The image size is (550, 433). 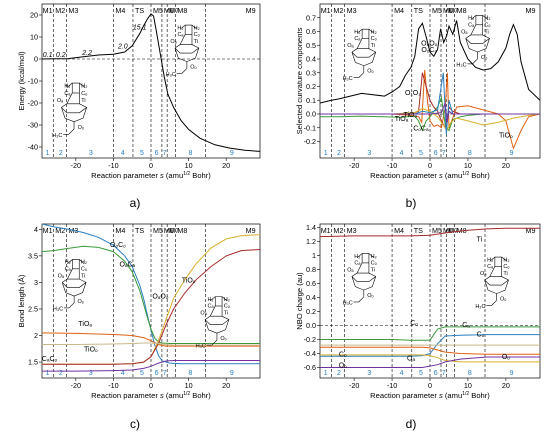 I want to click on x-tick-label: -20, so click(x=354, y=385).